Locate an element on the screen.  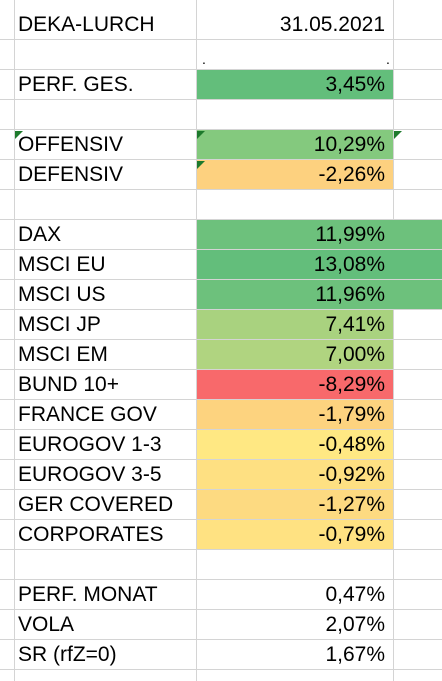
stat-value: 2,07% is located at coordinates (355, 624).